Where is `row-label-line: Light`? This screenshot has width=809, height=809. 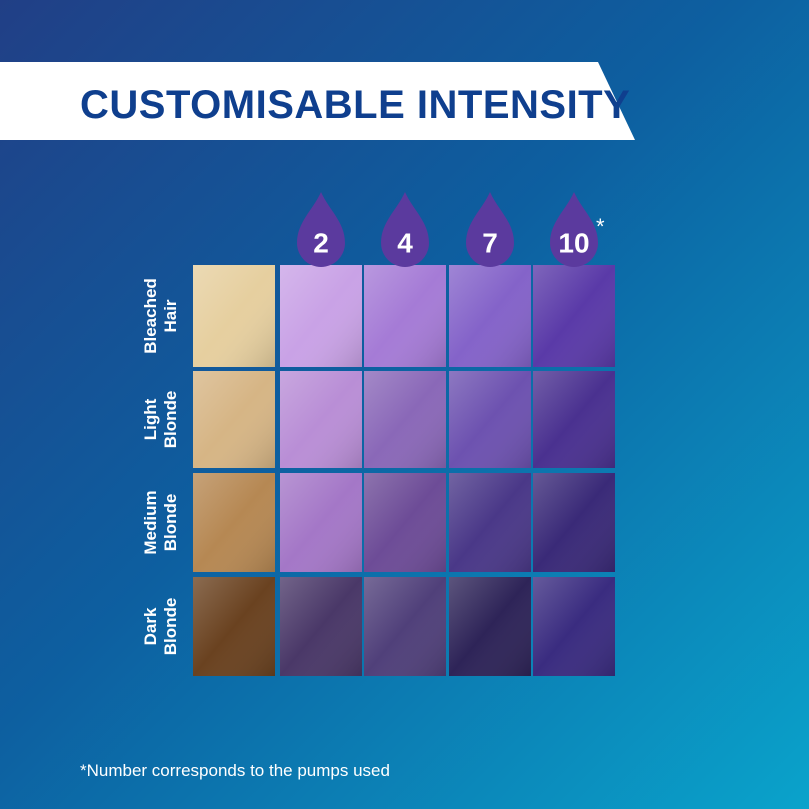 row-label-line: Light is located at coordinates (150, 419).